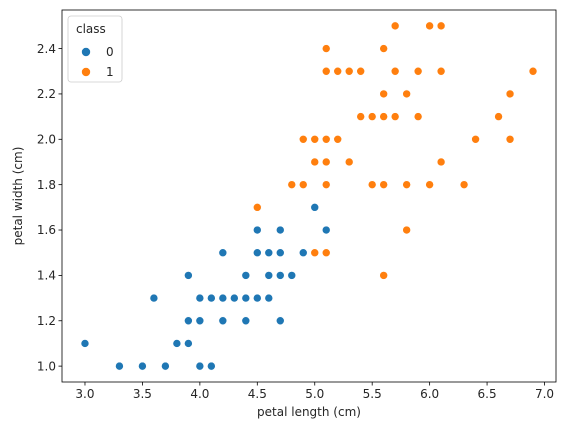 This screenshot has height=432, width=567. Describe the element at coordinates (91, 29) in the screenshot. I see `legend-title: class` at that location.